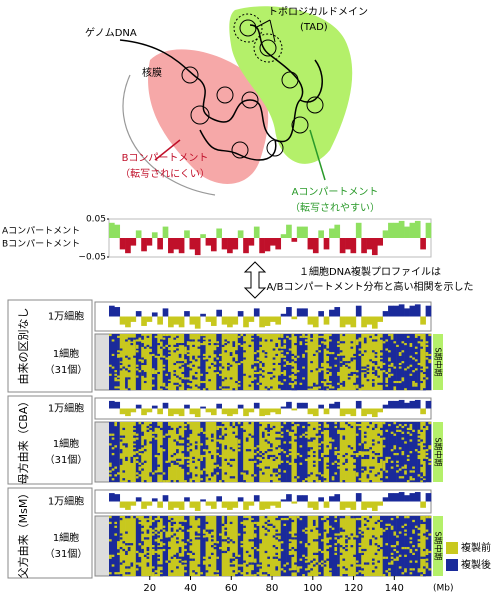 This screenshot has width=500, height=594. I want to click on note: A/Bコンパートメント分布と高い相関を示した, so click(369, 286).